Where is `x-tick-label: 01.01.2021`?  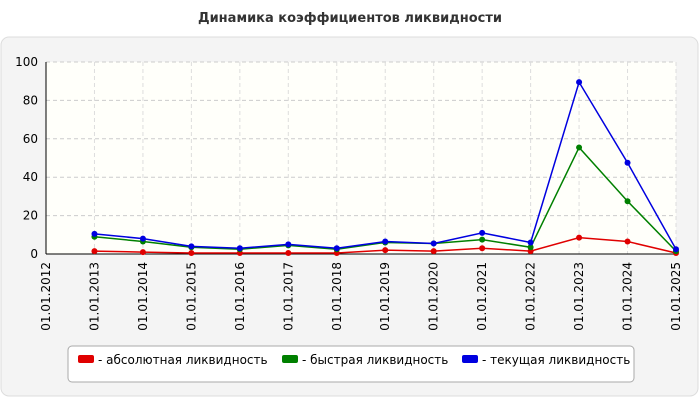
x-tick-label: 01.01.2021 is located at coordinates (482, 296).